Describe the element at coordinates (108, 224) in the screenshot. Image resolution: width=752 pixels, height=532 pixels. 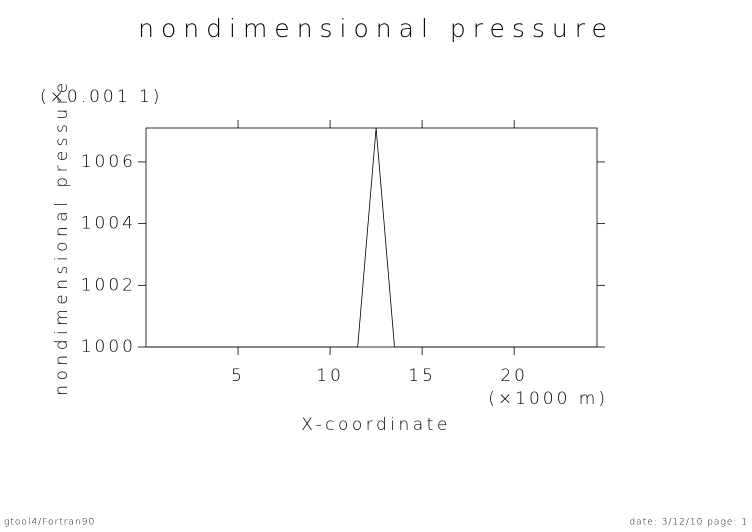
I see `y-tick-label: 1004` at that location.